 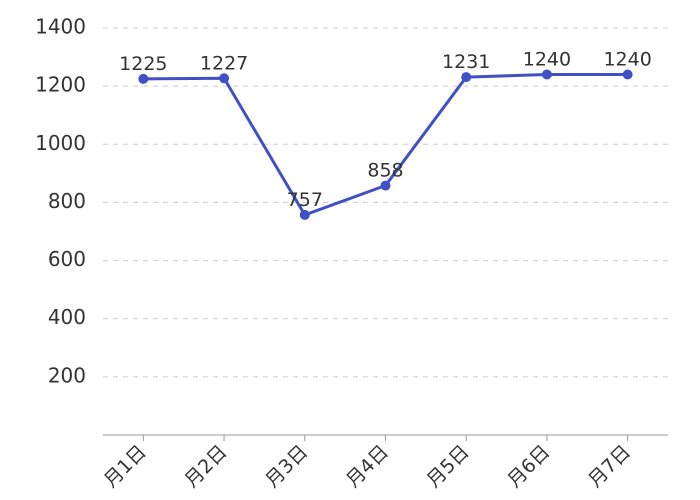 What do you see at coordinates (305, 200) in the screenshot?
I see `value-label: 757` at bounding box center [305, 200].